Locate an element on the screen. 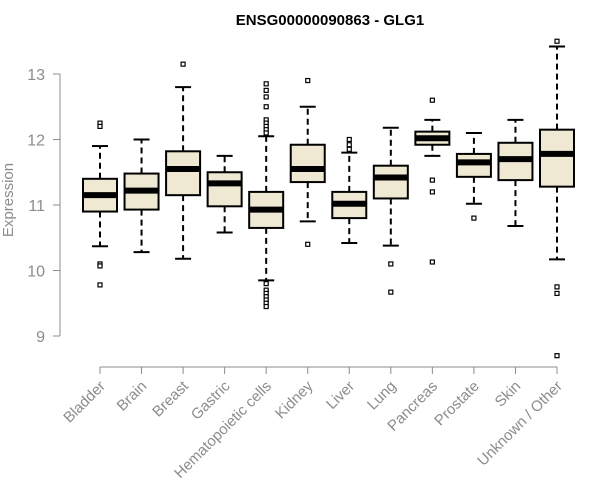 The image size is (600, 500). y-tick-label: 13 is located at coordinates (36, 75).